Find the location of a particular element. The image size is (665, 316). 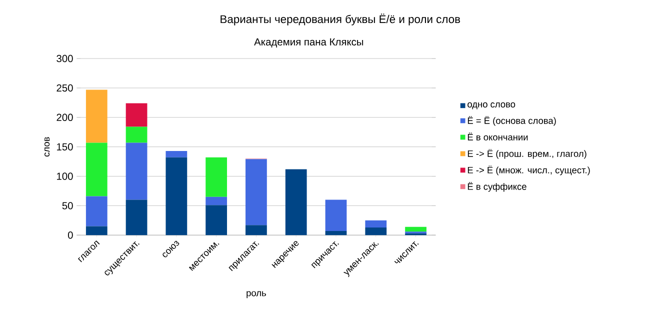

legend-label: Ё = Ё (основа слова) is located at coordinates (512, 121).